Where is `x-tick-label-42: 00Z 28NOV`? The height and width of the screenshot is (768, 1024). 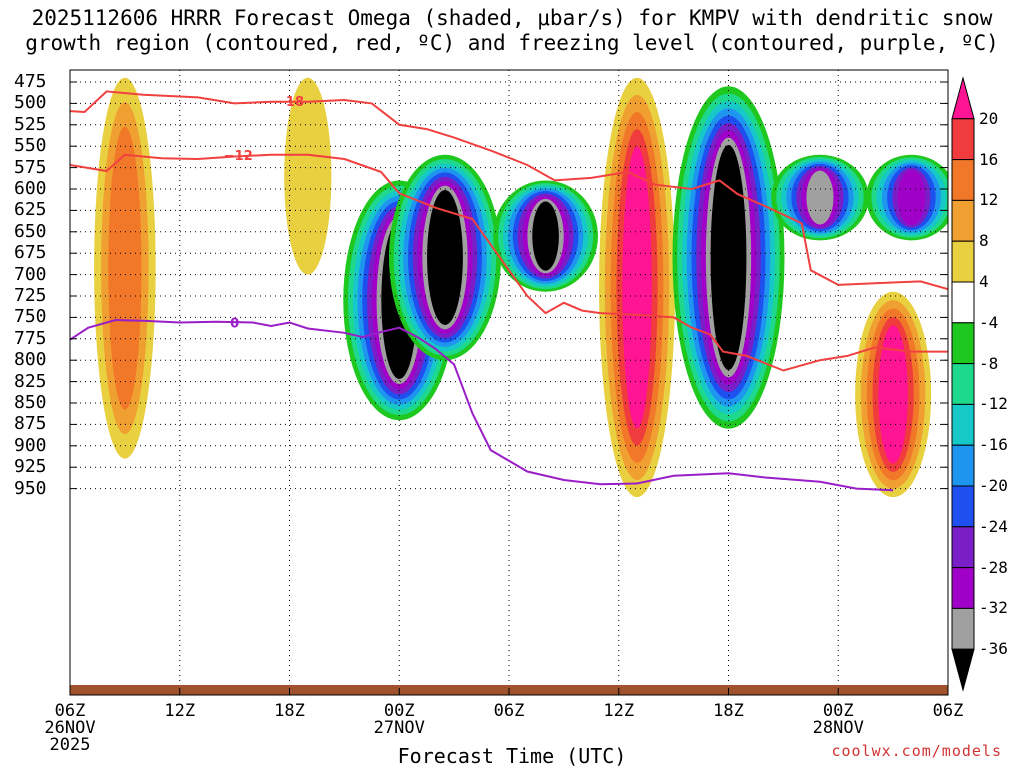
x-tick-label-42: 00Z 28NOV is located at coordinates (838, 728).